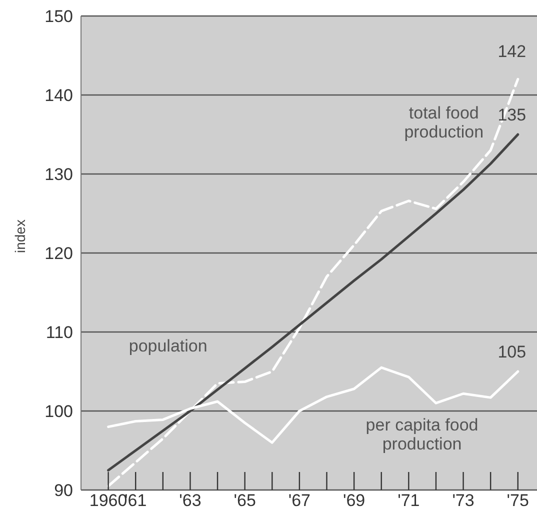 The height and width of the screenshot is (522, 537). Describe the element at coordinates (20, 236) in the screenshot. I see `y-axis-title: index` at that location.